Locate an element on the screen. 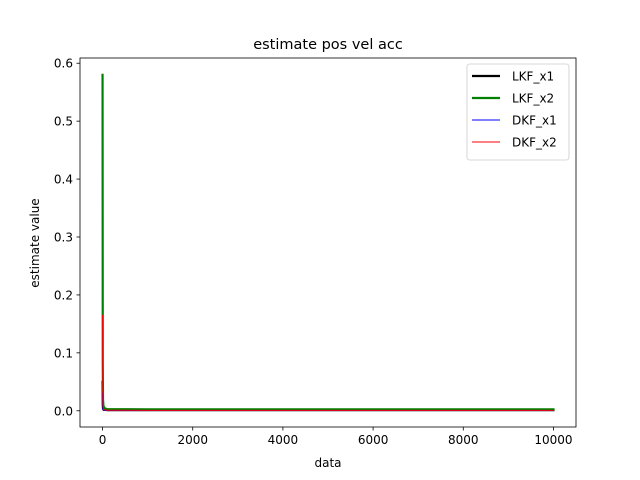 The height and width of the screenshot is (480, 640). y-tick-label: 0.2 is located at coordinates (63, 295).